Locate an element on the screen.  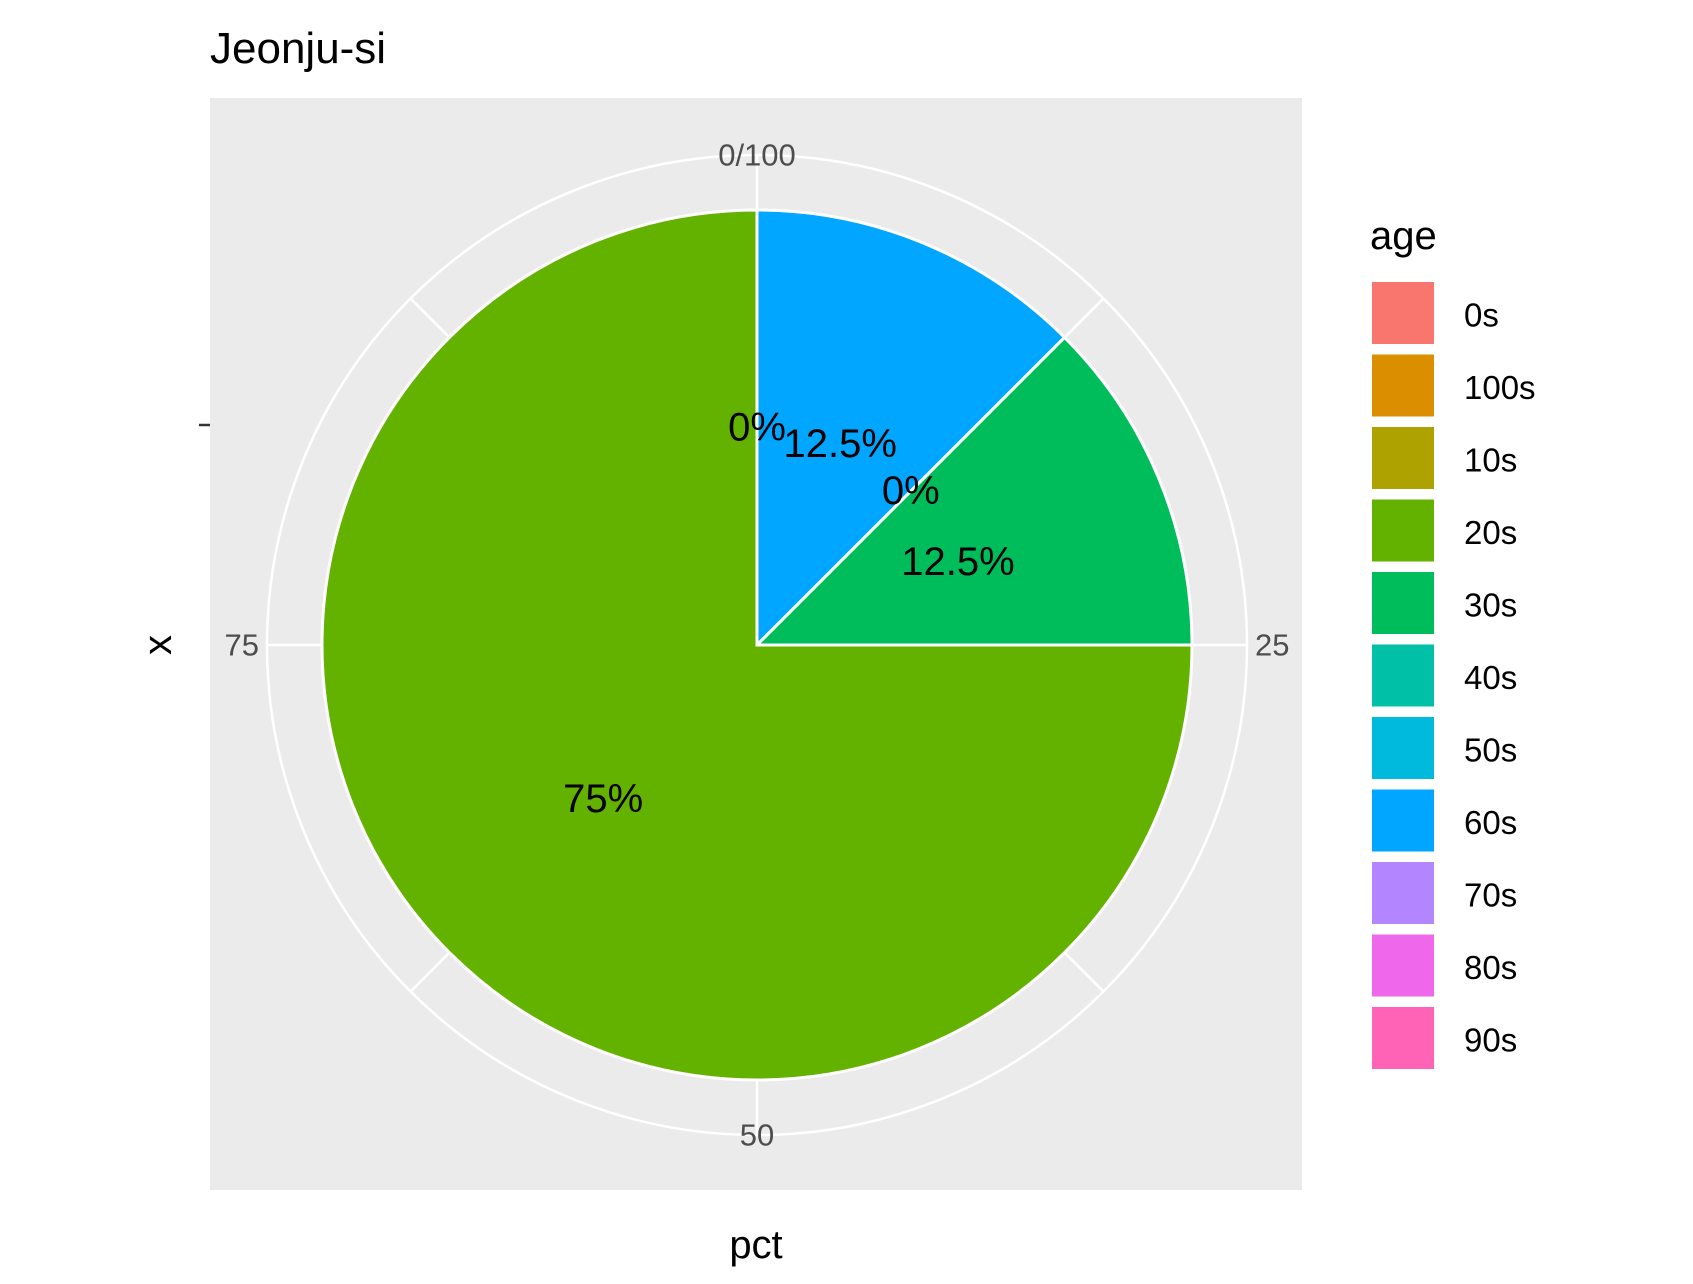
legend-key-10s is located at coordinates (1403, 458).